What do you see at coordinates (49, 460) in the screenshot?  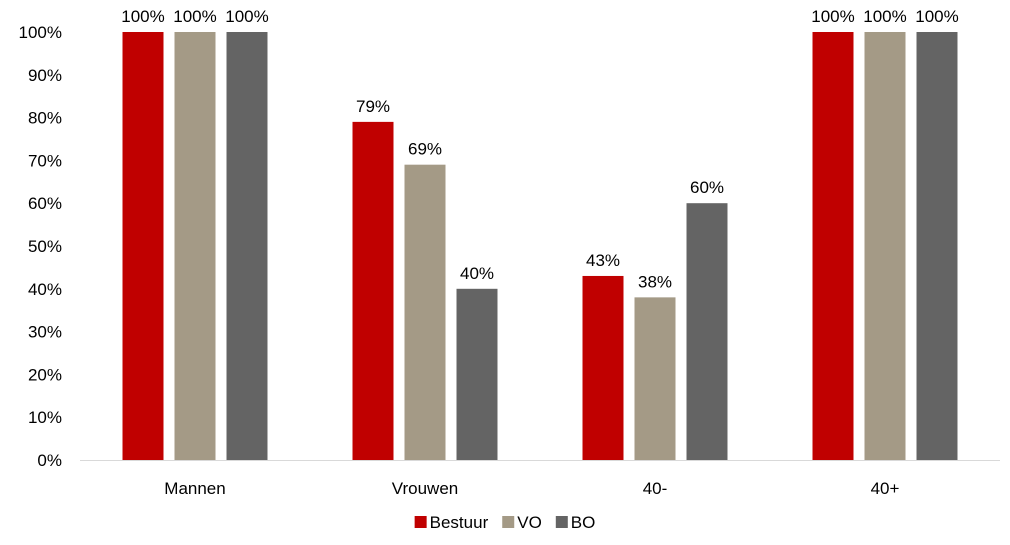 I see `y-tick-label: 0%` at bounding box center [49, 460].